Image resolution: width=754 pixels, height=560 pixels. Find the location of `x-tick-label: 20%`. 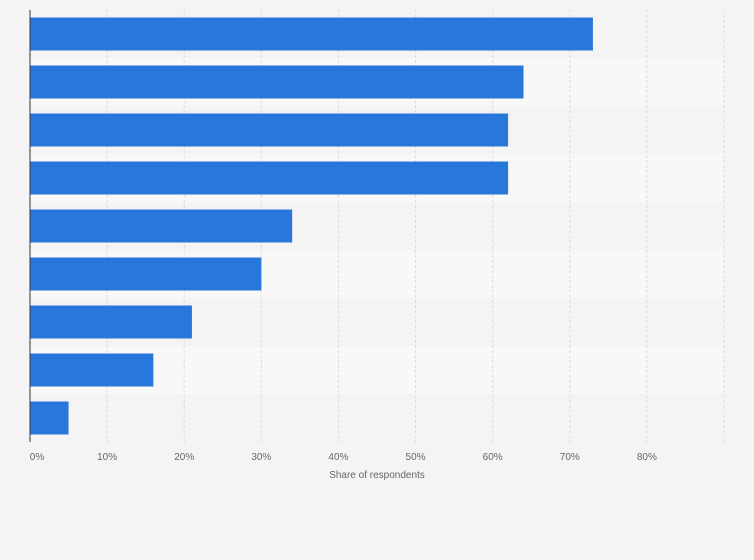

x-tick-label: 20% is located at coordinates (184, 457).